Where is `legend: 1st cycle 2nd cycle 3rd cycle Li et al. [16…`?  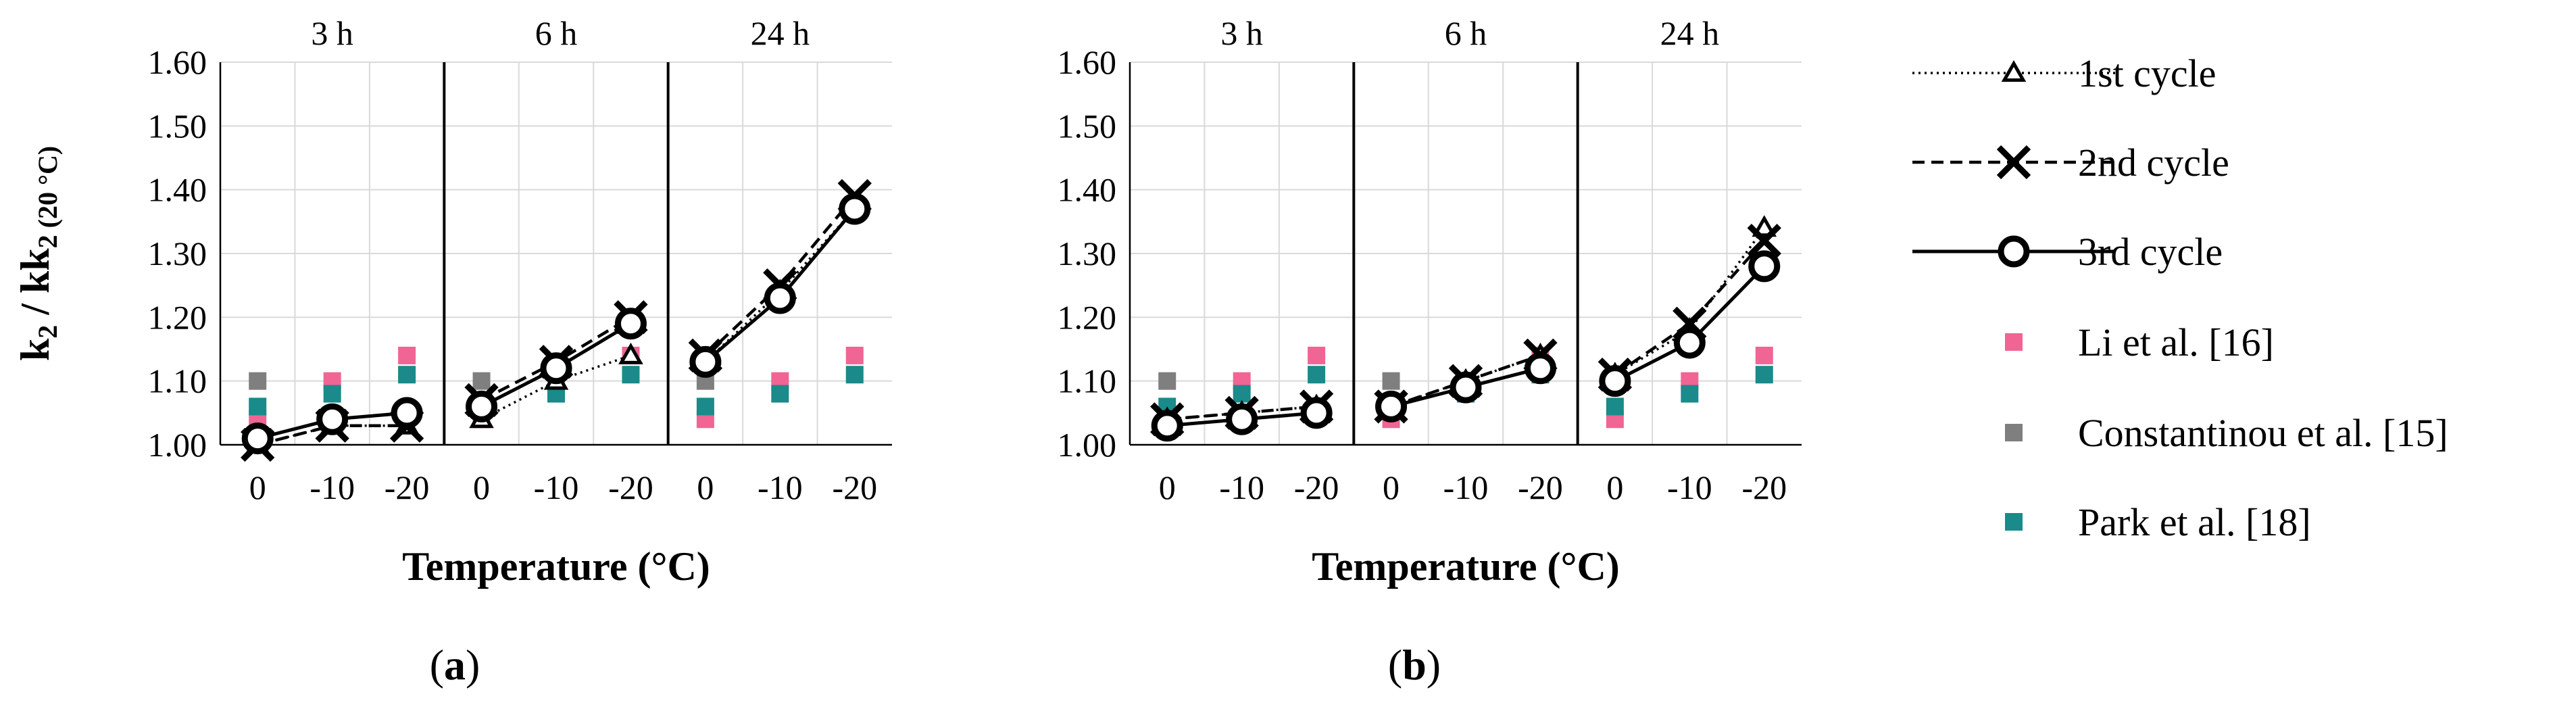 legend: 1st cycle 2nd cycle 3rd cycle Li et al. [16… is located at coordinates (2180, 297).